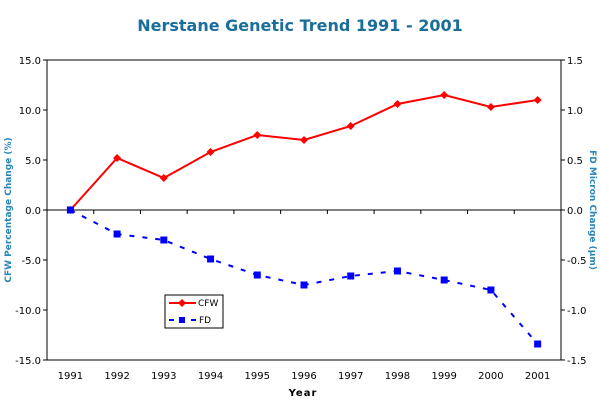 The image size is (600, 400). What do you see at coordinates (592, 210) in the screenshot?
I see `y2-axis-label: FD Micron Change (µm)` at bounding box center [592, 210].